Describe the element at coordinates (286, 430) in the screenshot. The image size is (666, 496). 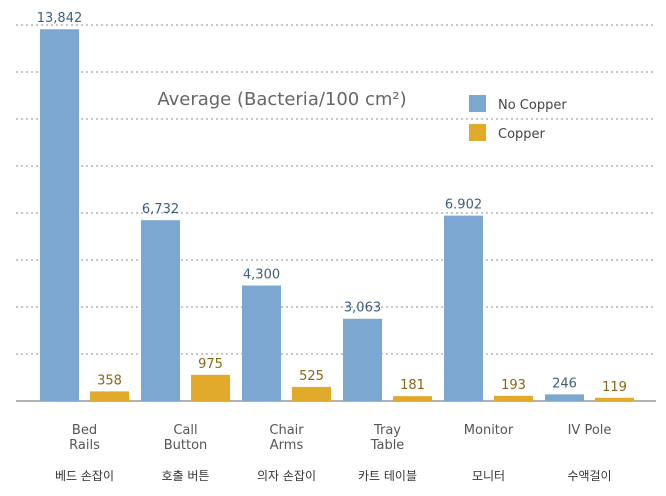
I see `category-label: Chair` at that location.